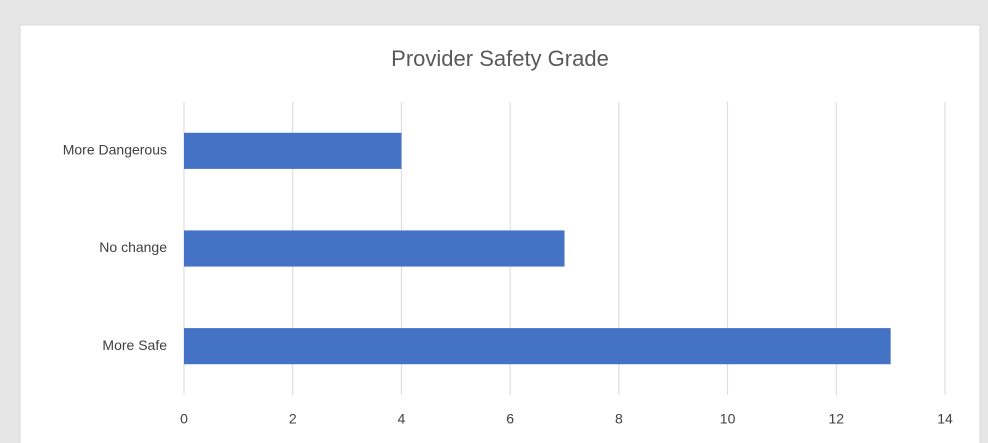 This screenshot has height=443, width=988. I want to click on x-tick-label: 12, so click(836, 419).